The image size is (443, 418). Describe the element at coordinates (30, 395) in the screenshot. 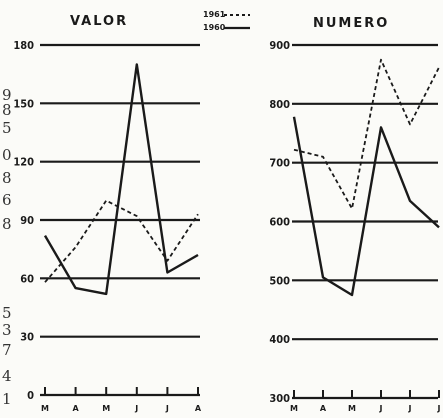

I see `y-tick-label: 0` at that location.